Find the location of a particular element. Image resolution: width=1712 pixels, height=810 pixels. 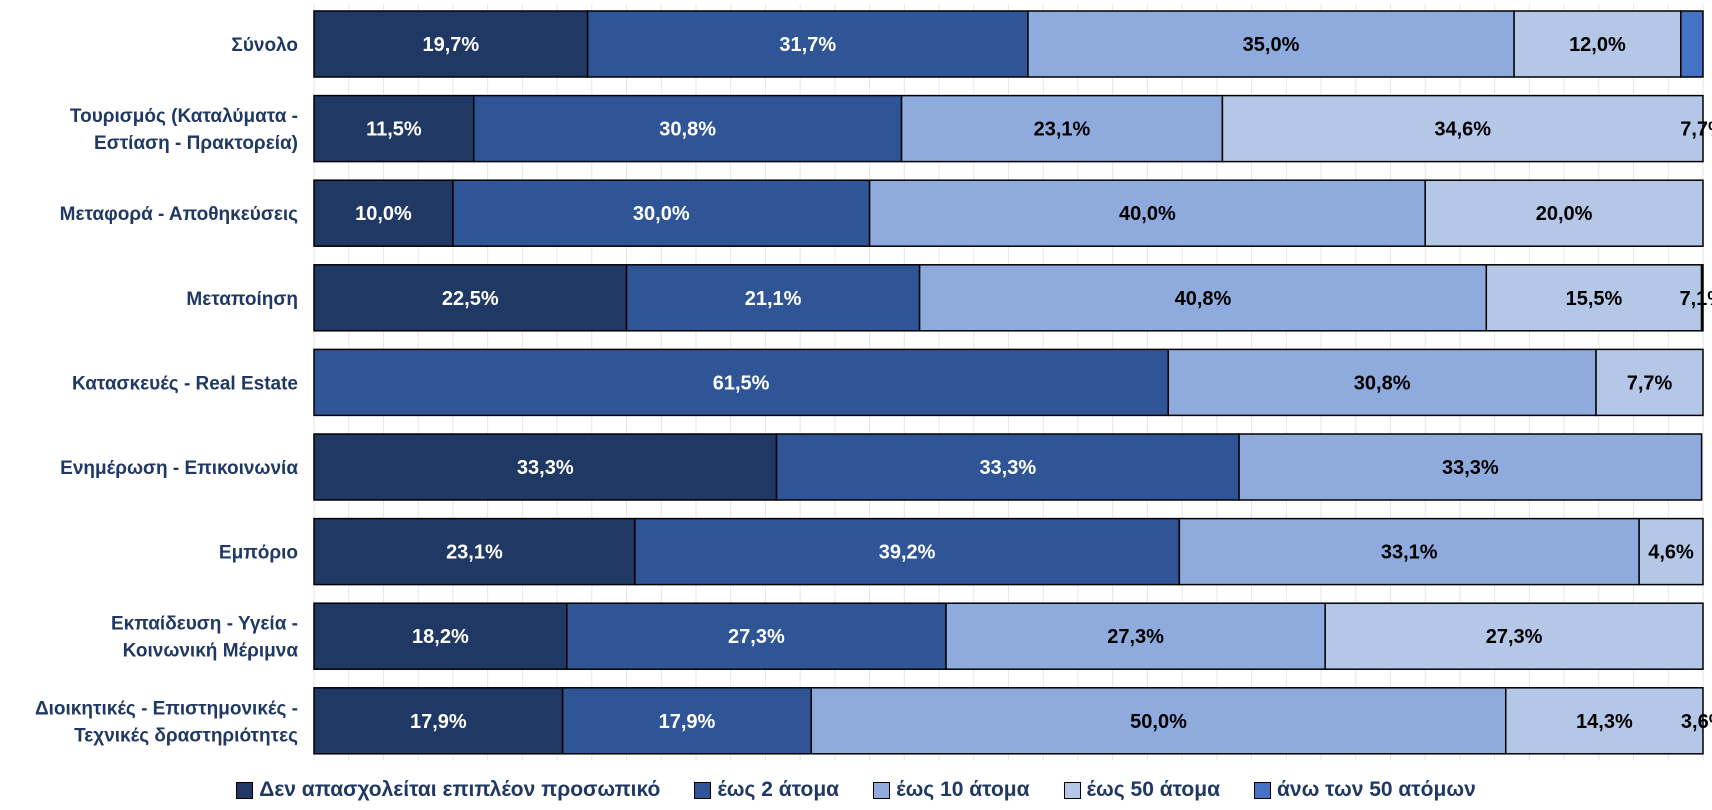

data-label: 34,6% is located at coordinates (1462, 130).